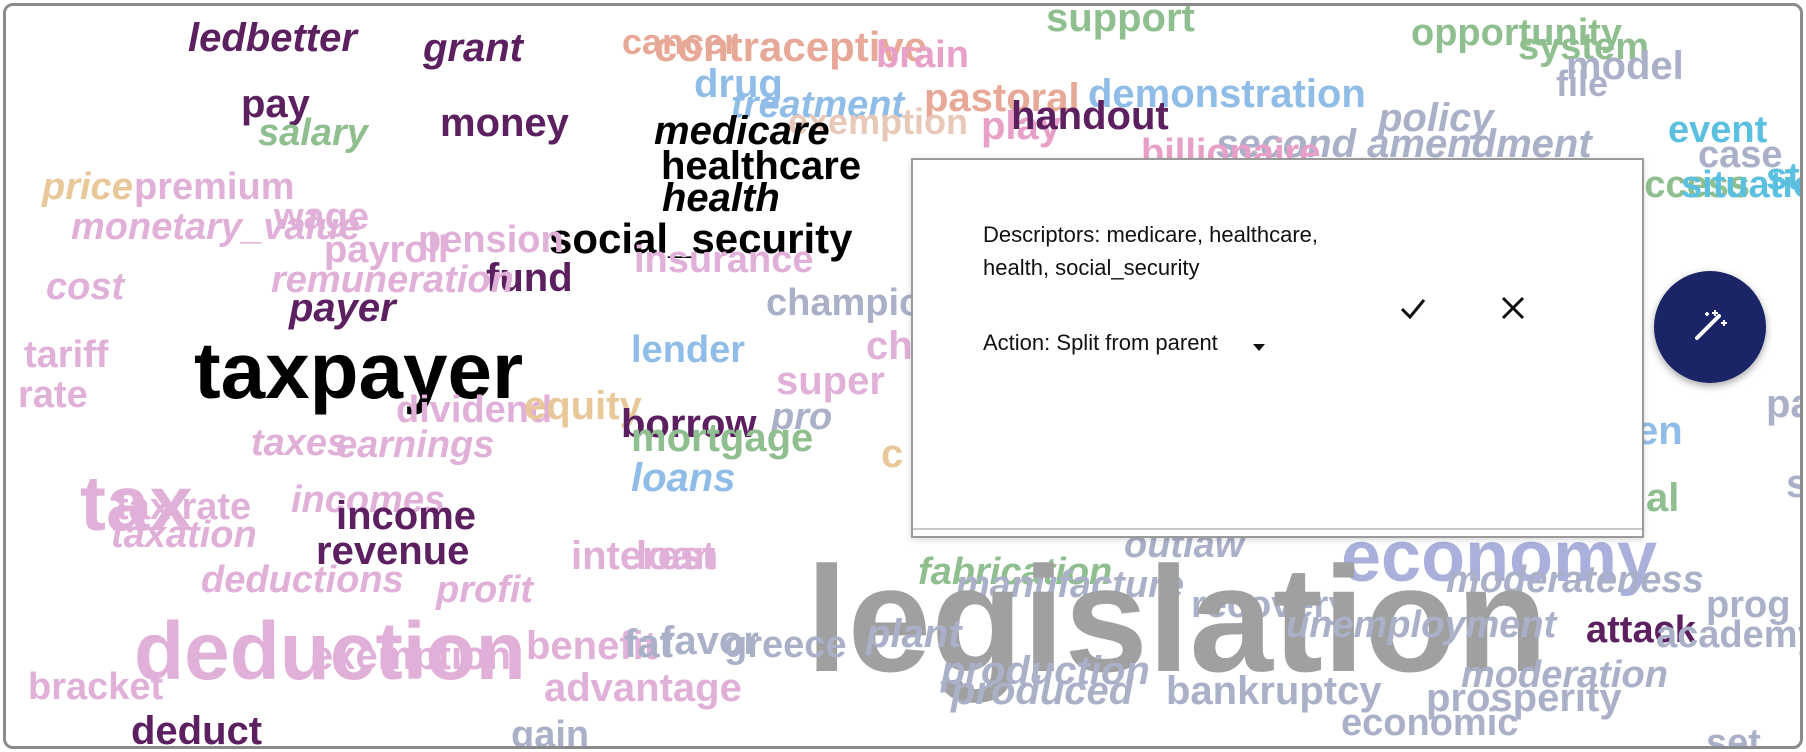 The width and height of the screenshot is (1806, 752). What do you see at coordinates (359, 370) in the screenshot?
I see `cloud-word: taxpayer` at bounding box center [359, 370].